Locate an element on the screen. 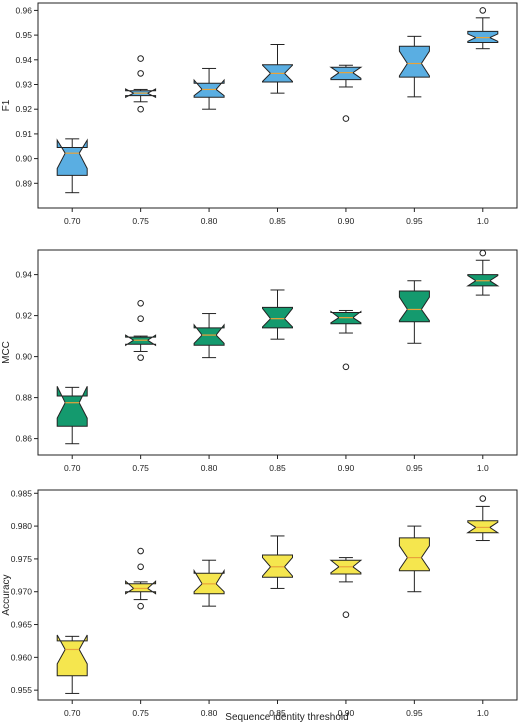 The image size is (520, 726). mcc-box-0.95 is located at coordinates (414, 312).